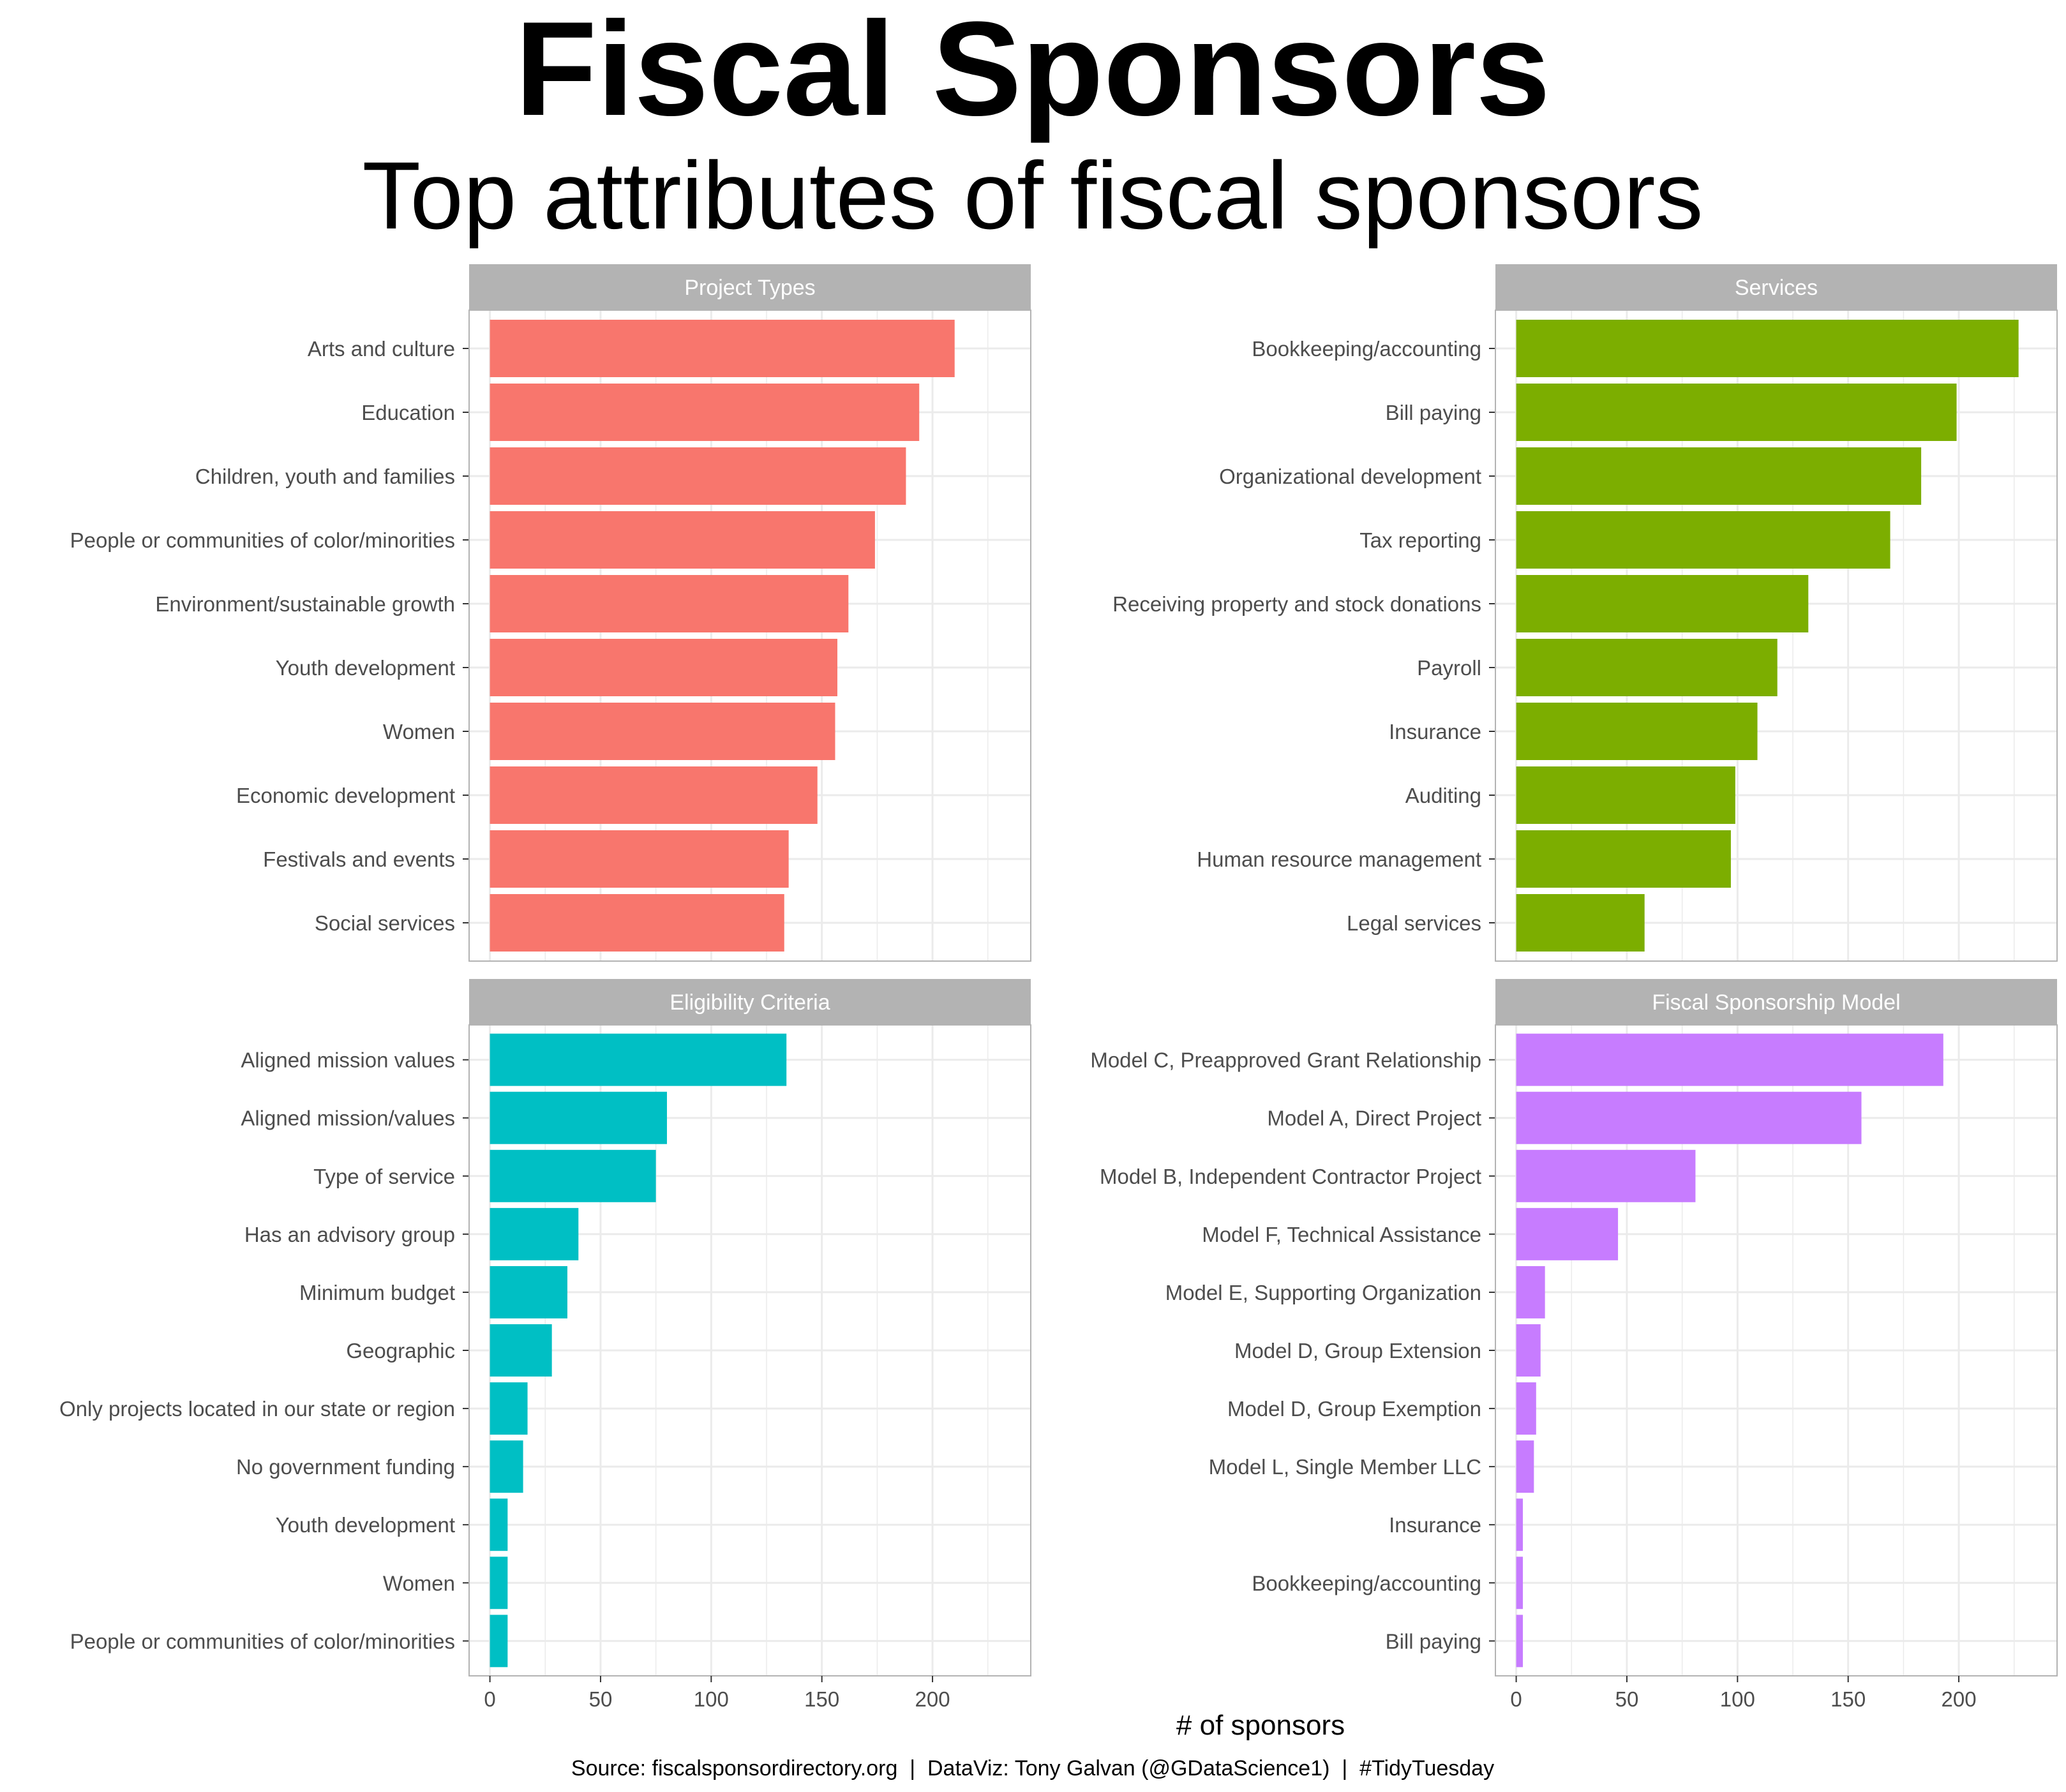  What do you see at coordinates (1260, 1725) in the screenshot?
I see `x-axis-title: # of sponsors` at bounding box center [1260, 1725].